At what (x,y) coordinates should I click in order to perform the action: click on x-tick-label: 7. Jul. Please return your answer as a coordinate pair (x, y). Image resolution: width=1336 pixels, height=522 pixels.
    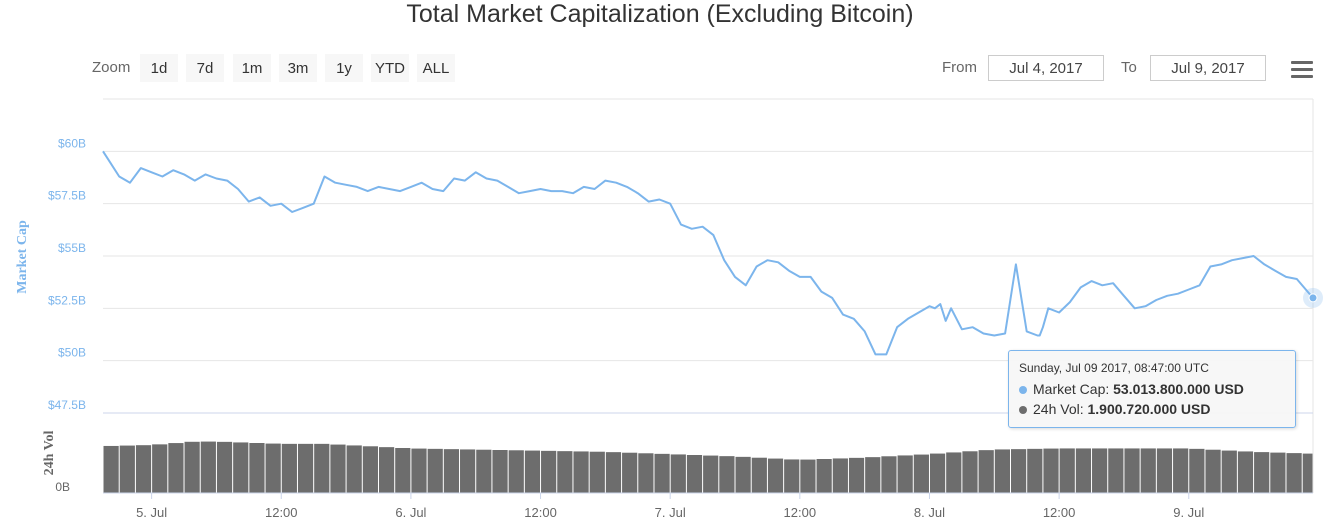
    Looking at the image, I should click on (670, 512).